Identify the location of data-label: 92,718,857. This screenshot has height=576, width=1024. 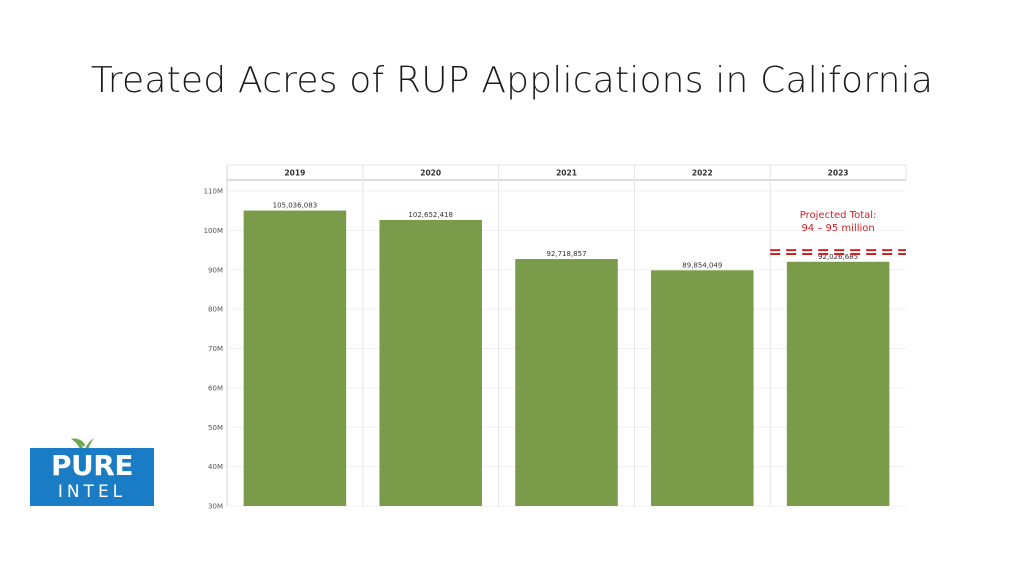
(566, 254).